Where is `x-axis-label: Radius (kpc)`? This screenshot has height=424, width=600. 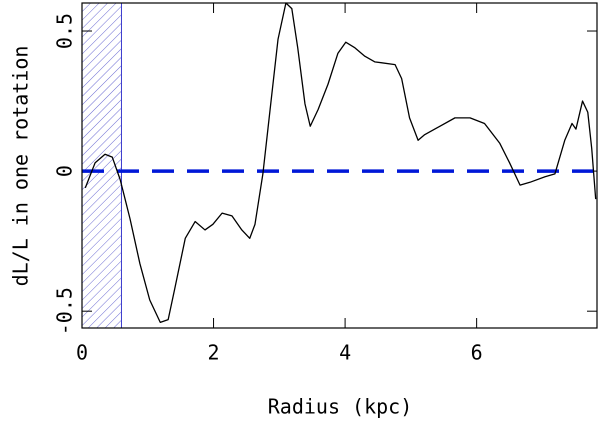
x-axis-label: Radius (kpc) is located at coordinates (340, 407).